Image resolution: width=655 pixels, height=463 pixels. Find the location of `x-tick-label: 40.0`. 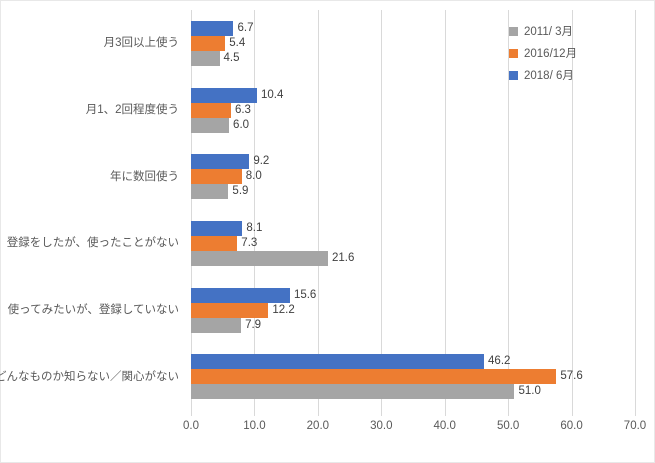

x-tick-label: 40.0 is located at coordinates (444, 426).